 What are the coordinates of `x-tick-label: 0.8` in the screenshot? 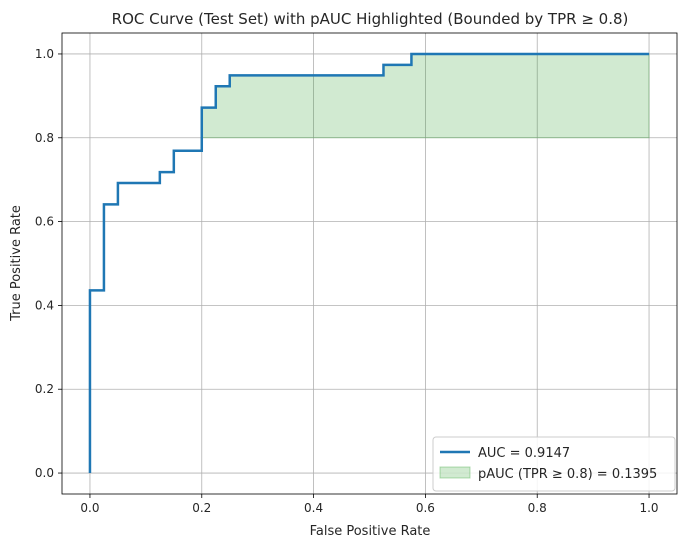 It's located at (537, 508).